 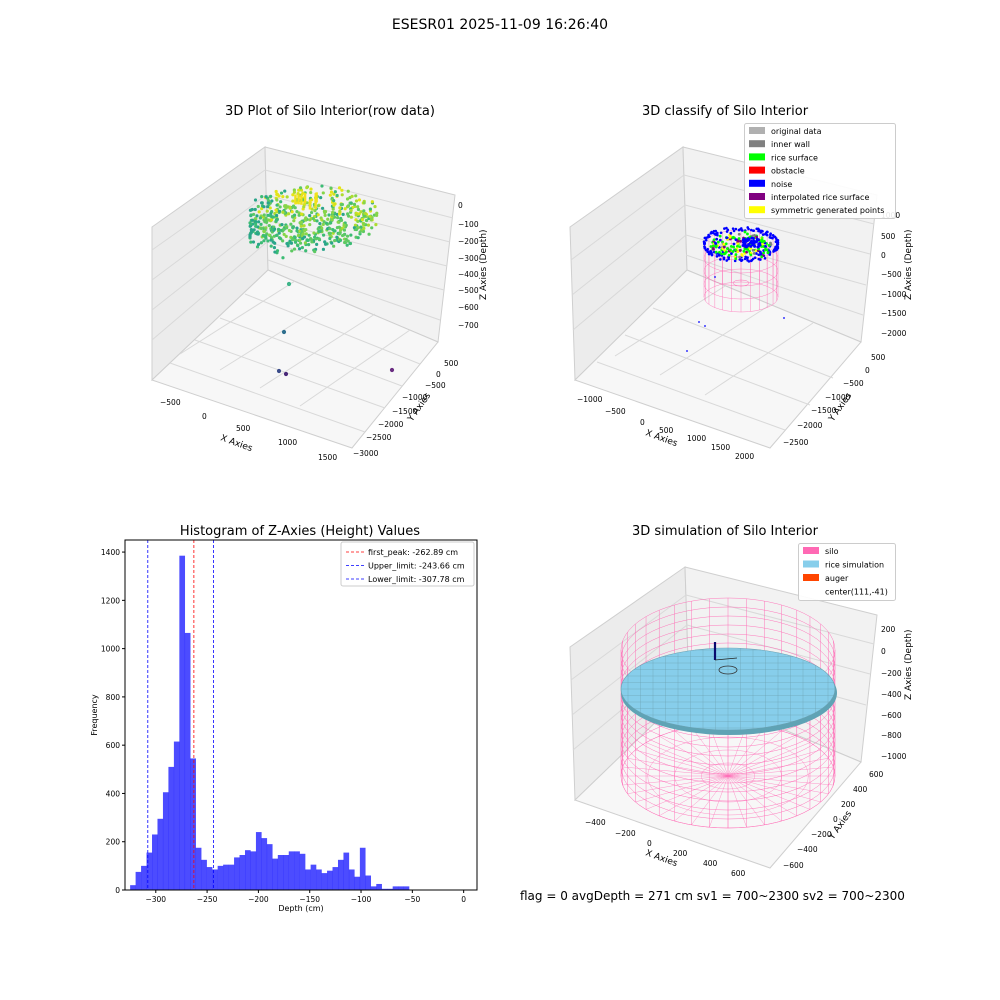 I want to click on z-tick-label: −1000, so click(x=894, y=294).